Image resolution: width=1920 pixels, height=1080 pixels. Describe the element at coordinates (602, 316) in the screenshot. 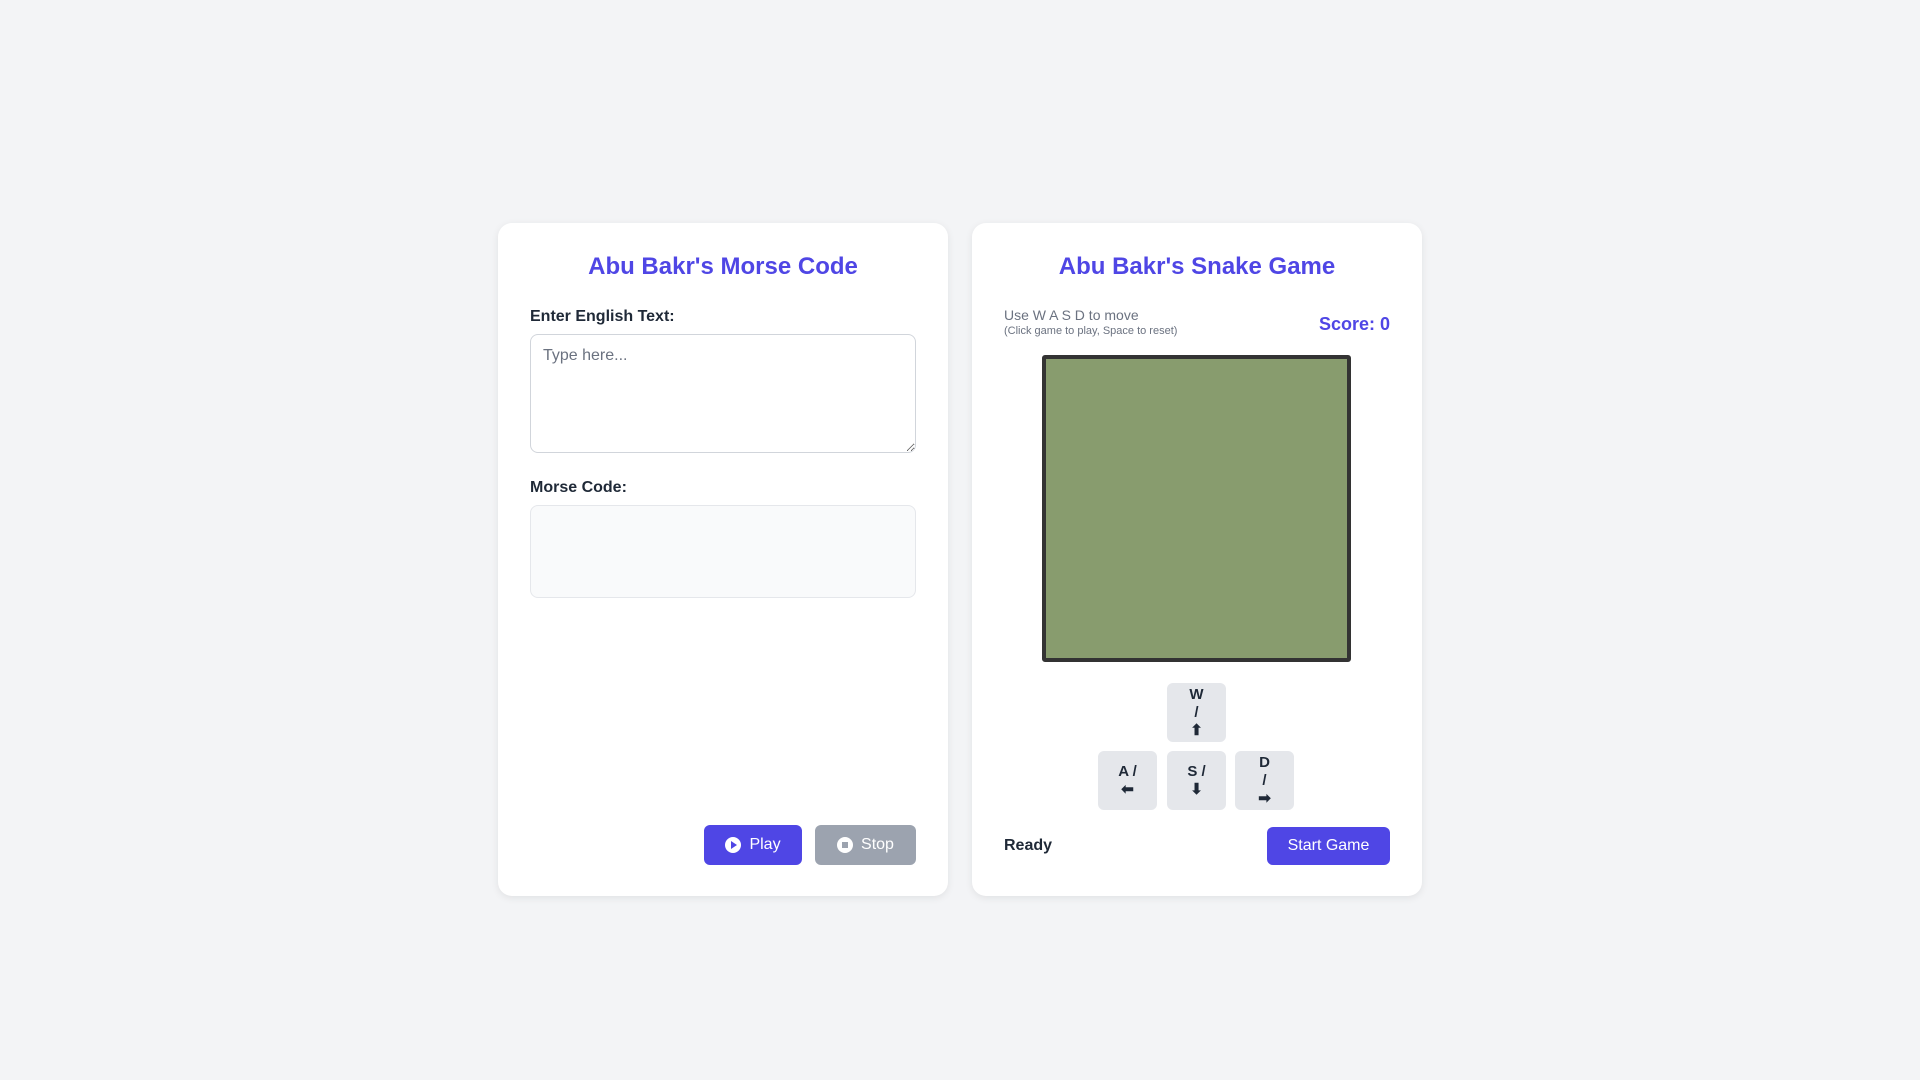

I see `english-text-label: Enter English Text:` at that location.